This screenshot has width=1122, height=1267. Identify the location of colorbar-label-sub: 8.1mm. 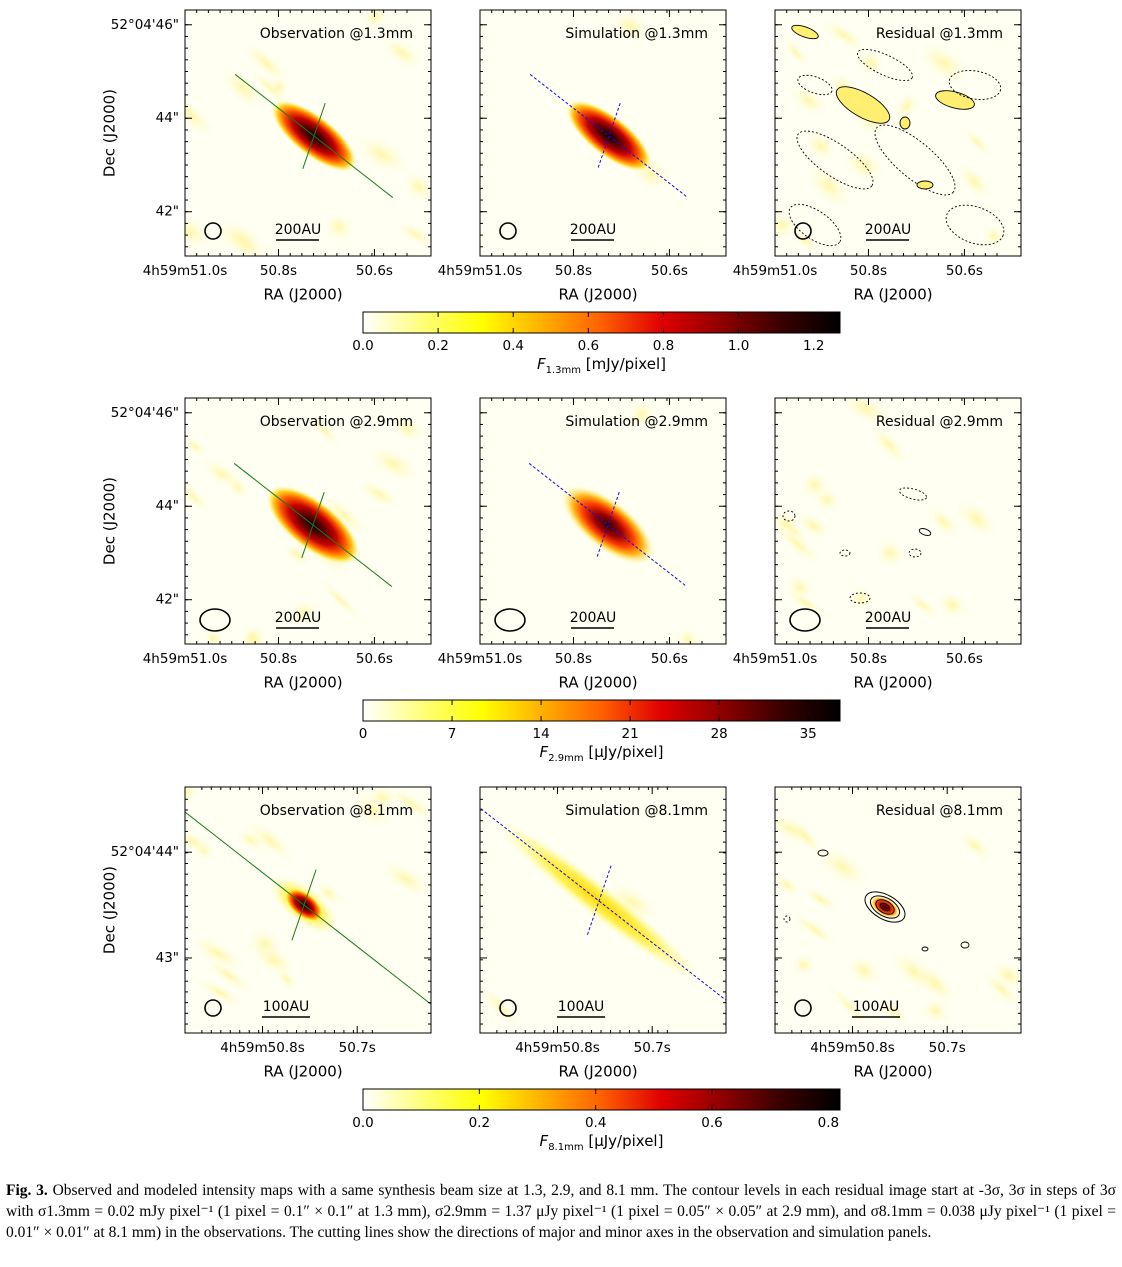
(565, 1147).